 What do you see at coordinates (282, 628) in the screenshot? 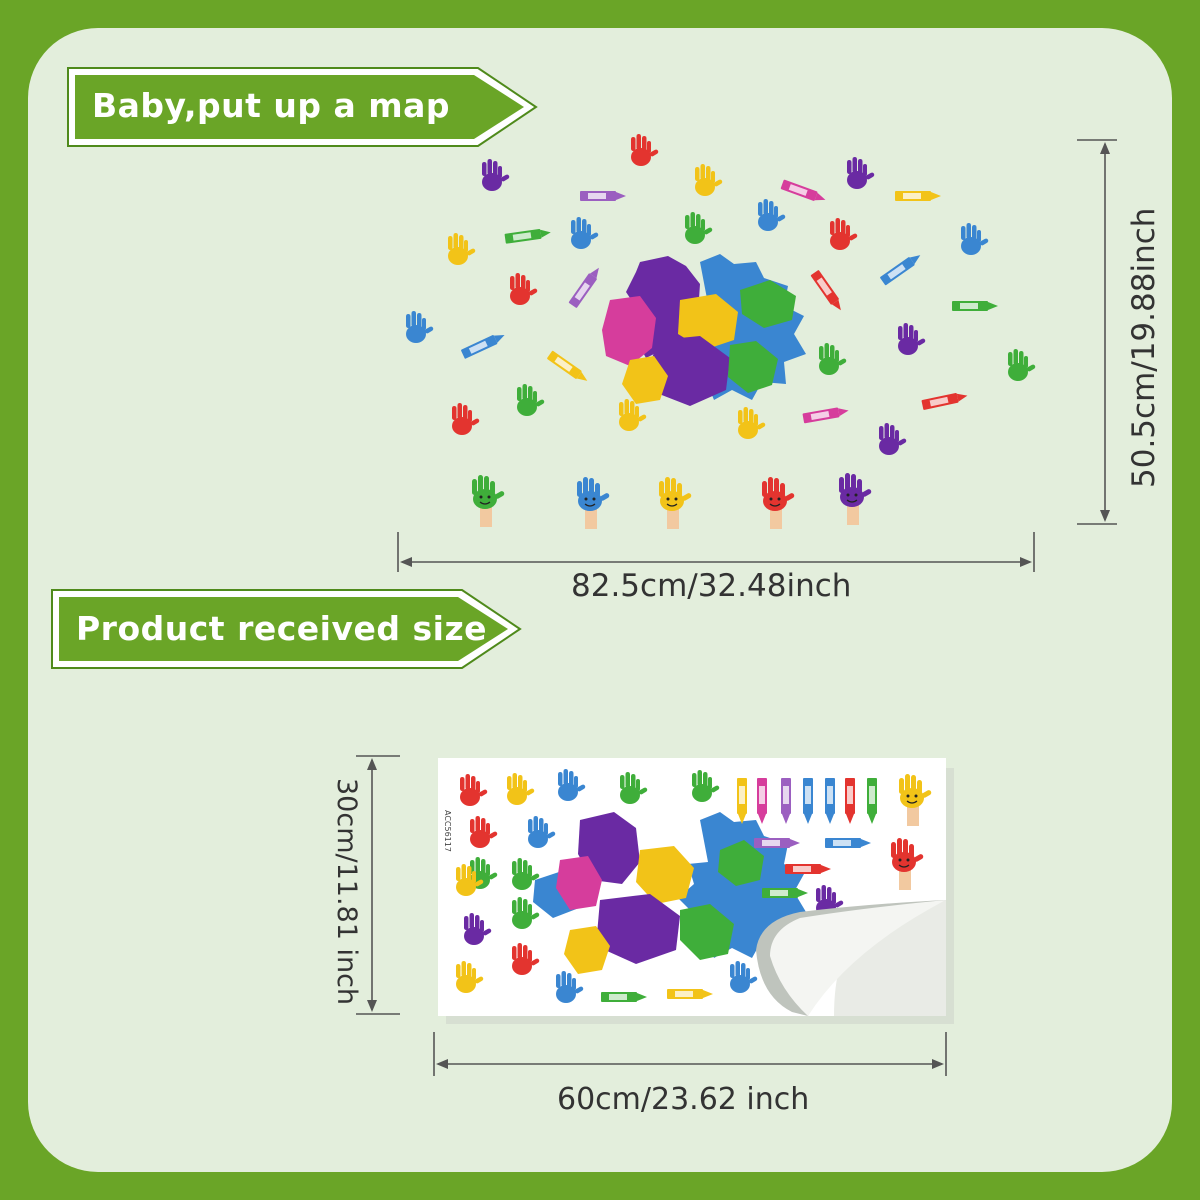
I see `banner-received-text: Product received size` at bounding box center [282, 628].